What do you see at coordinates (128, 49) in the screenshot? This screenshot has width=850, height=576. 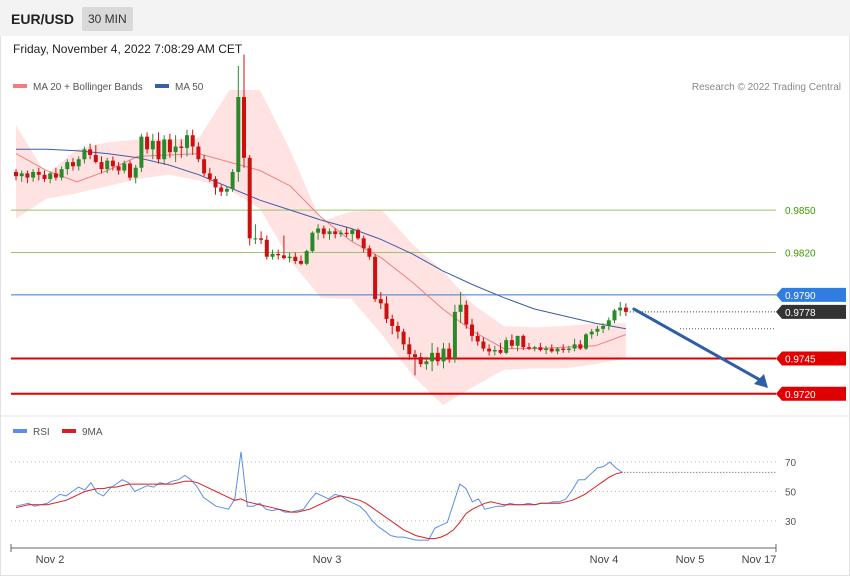 I see `timestamp: Friday, November 4, 2022 7:08:29 AM CET` at bounding box center [128, 49].